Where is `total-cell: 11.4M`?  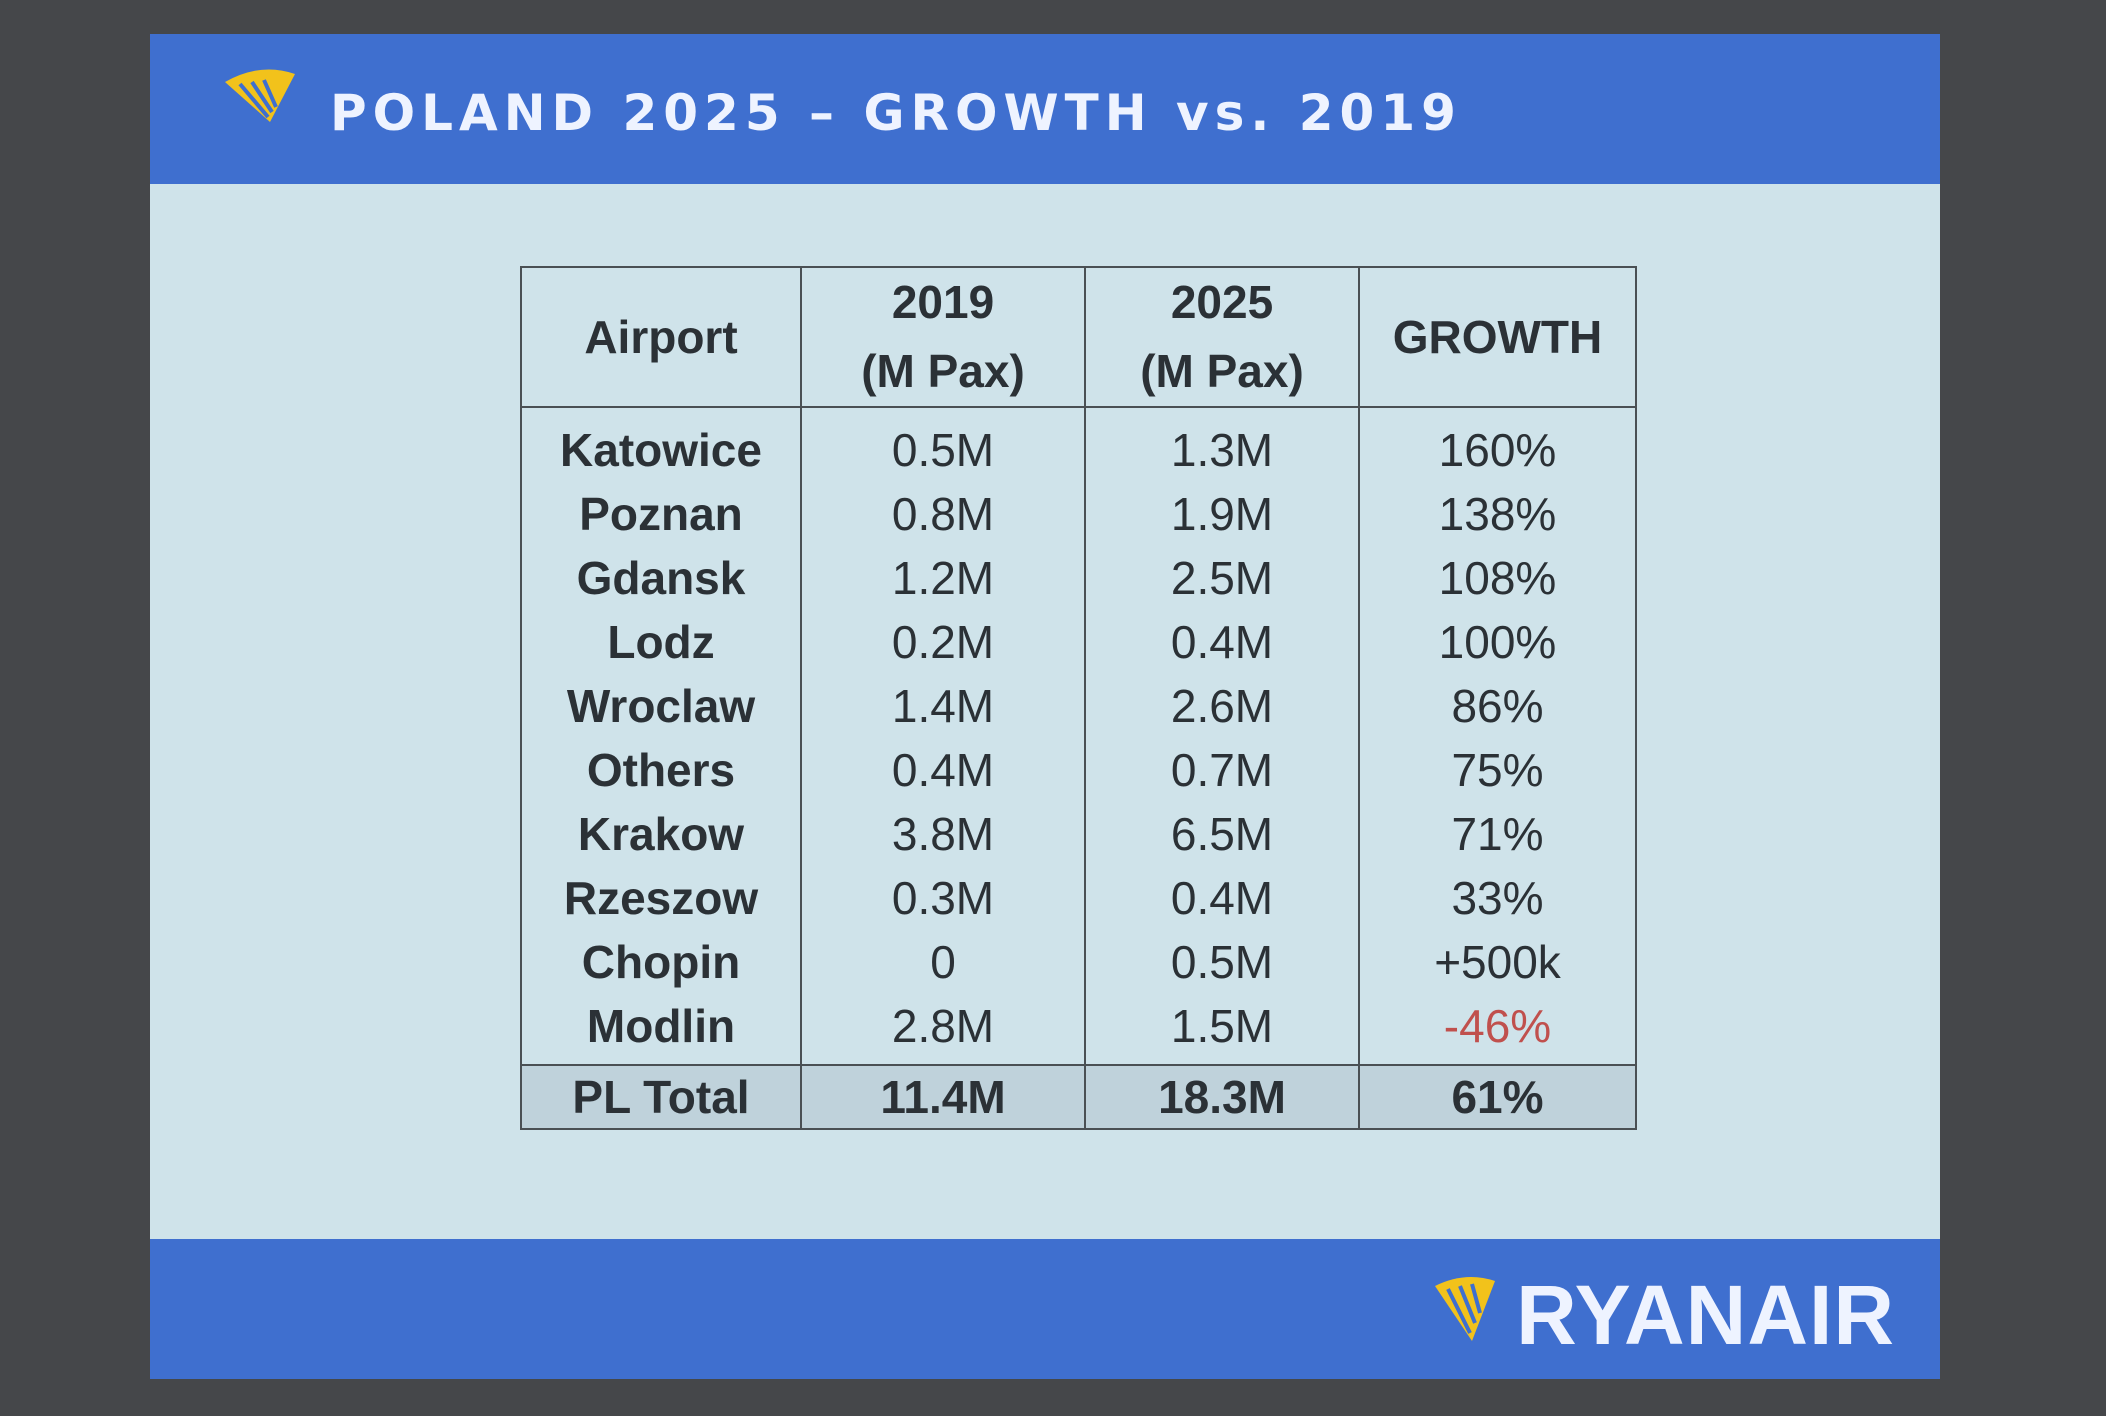
total-cell: 11.4M is located at coordinates (943, 1097).